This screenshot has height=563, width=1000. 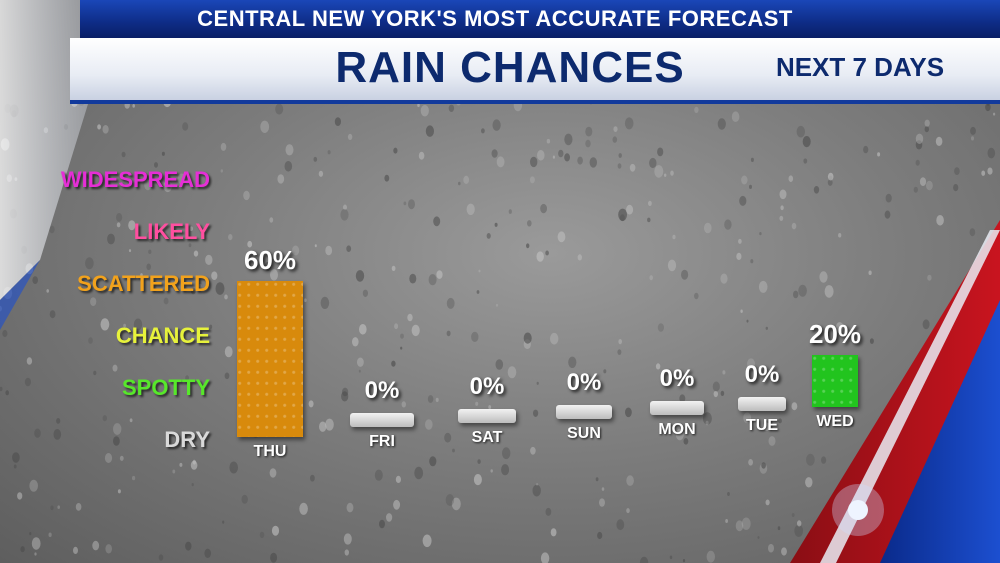 What do you see at coordinates (584, 412) in the screenshot?
I see `bar-sun` at bounding box center [584, 412].